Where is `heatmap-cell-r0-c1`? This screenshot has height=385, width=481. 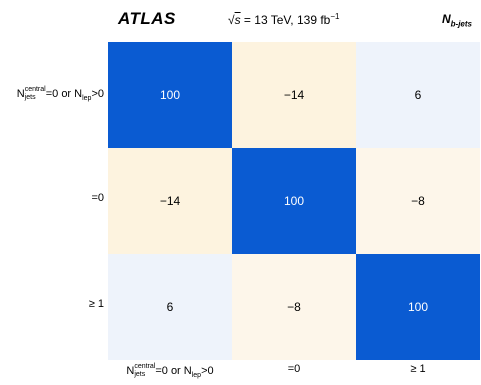 heatmap-cell-r0-c1 is located at coordinates (294, 95).